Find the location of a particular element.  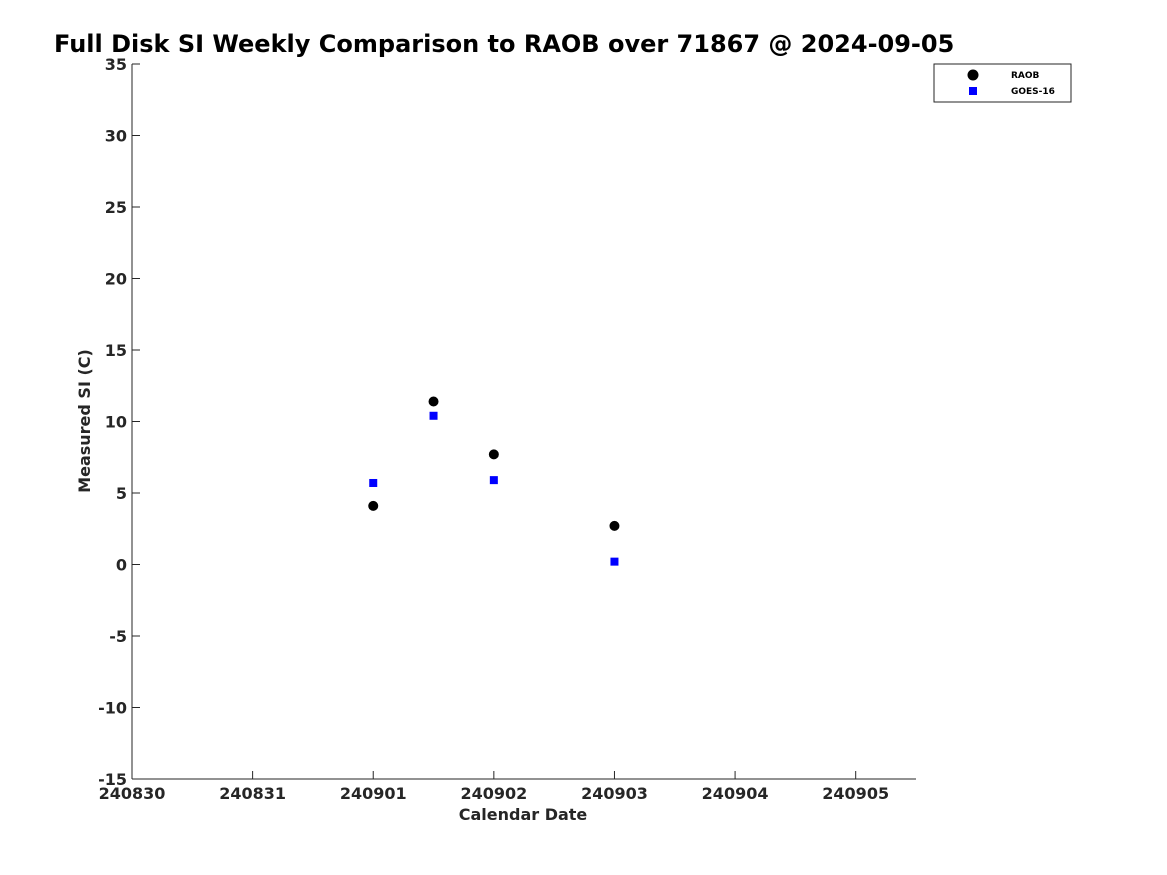

x-tick-label: 240902 is located at coordinates (493, 793).